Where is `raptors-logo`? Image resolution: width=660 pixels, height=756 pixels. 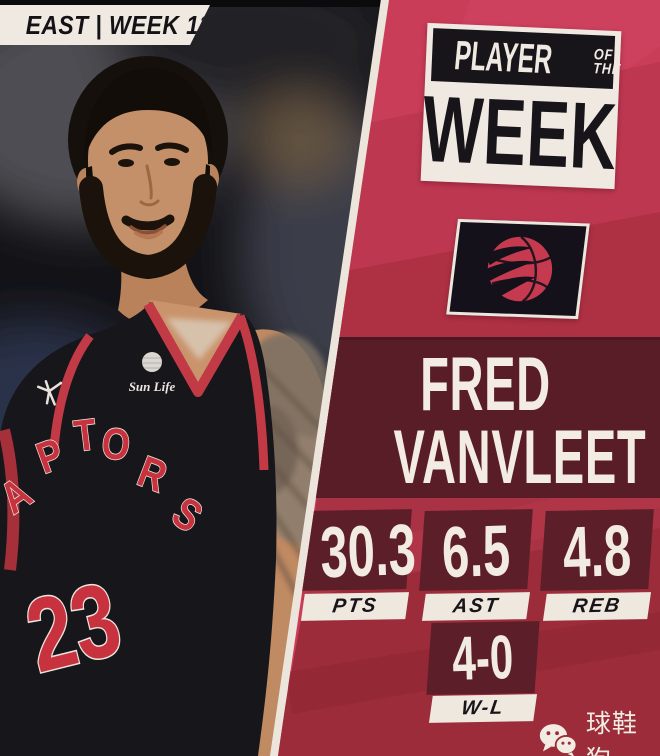 raptors-logo is located at coordinates (518, 269).